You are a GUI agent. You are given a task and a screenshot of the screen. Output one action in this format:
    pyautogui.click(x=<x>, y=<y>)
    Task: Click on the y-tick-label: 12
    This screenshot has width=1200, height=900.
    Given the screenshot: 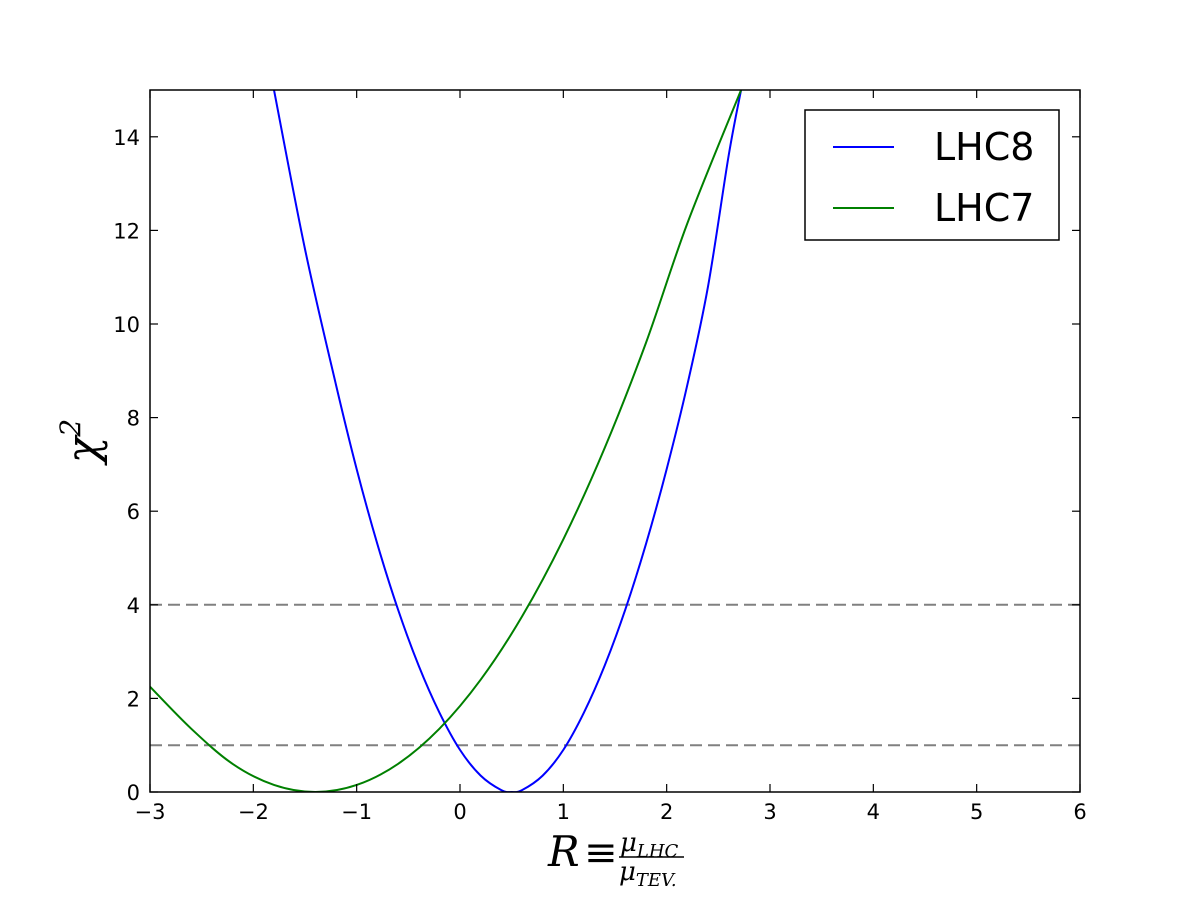 What is the action you would take?
    pyautogui.click(x=126, y=231)
    